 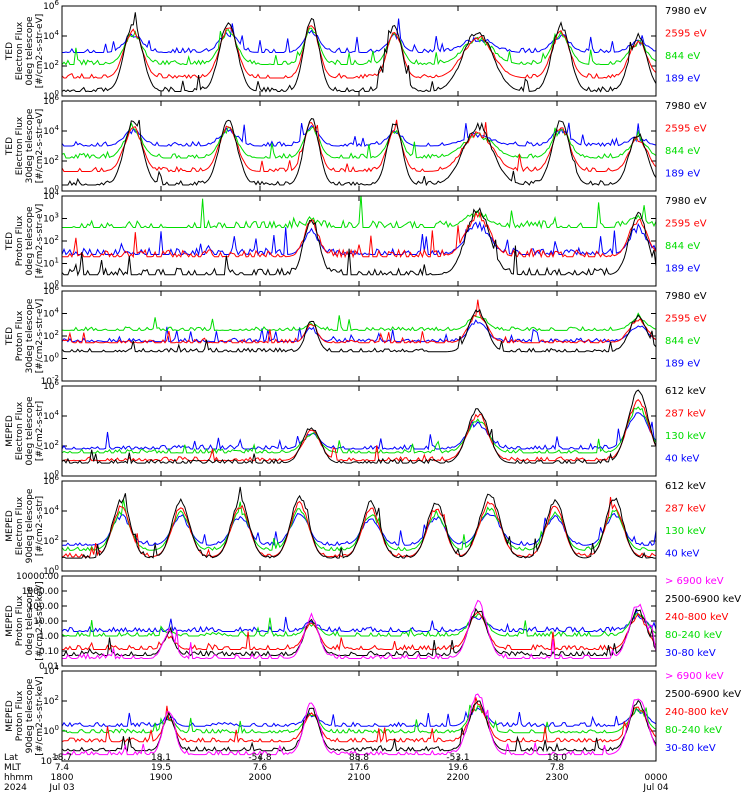 I want to click on y-tick-label: 100.00, so click(x=44, y=607).